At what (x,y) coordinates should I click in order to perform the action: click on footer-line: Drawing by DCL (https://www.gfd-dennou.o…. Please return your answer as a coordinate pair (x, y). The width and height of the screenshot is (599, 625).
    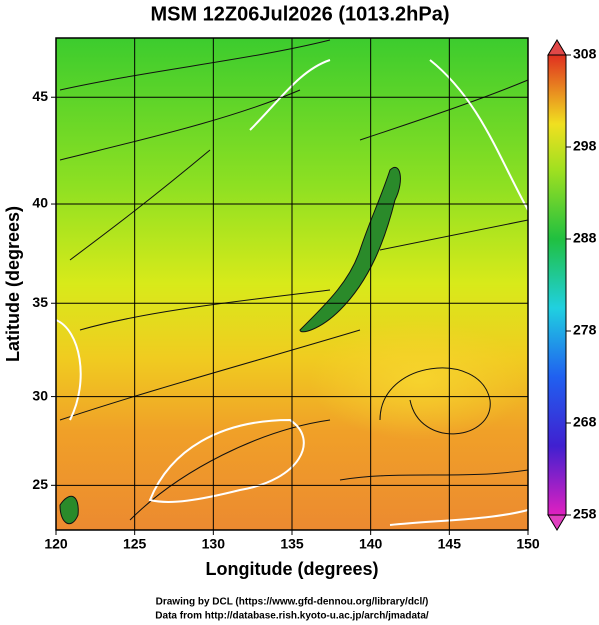
    Looking at the image, I should click on (292, 602).